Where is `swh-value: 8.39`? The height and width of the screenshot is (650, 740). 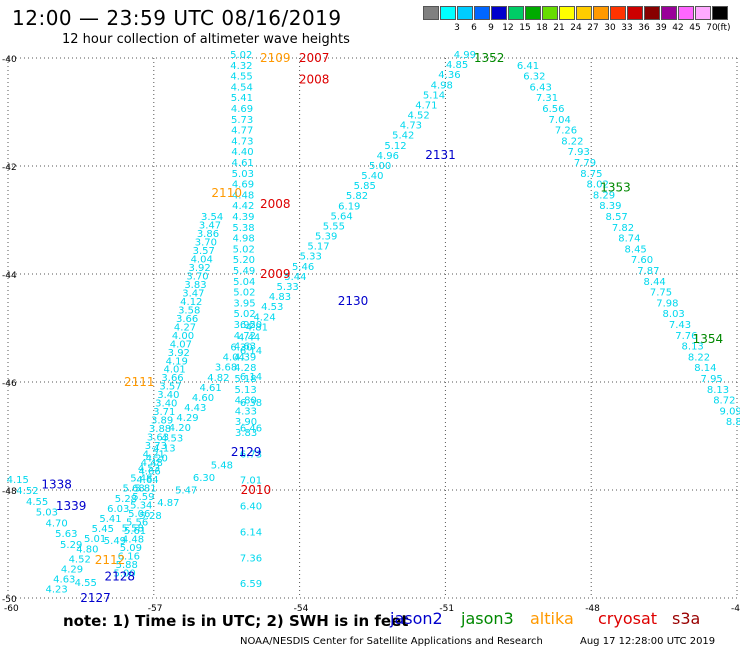
swh-value: 8.39 is located at coordinates (610, 206).